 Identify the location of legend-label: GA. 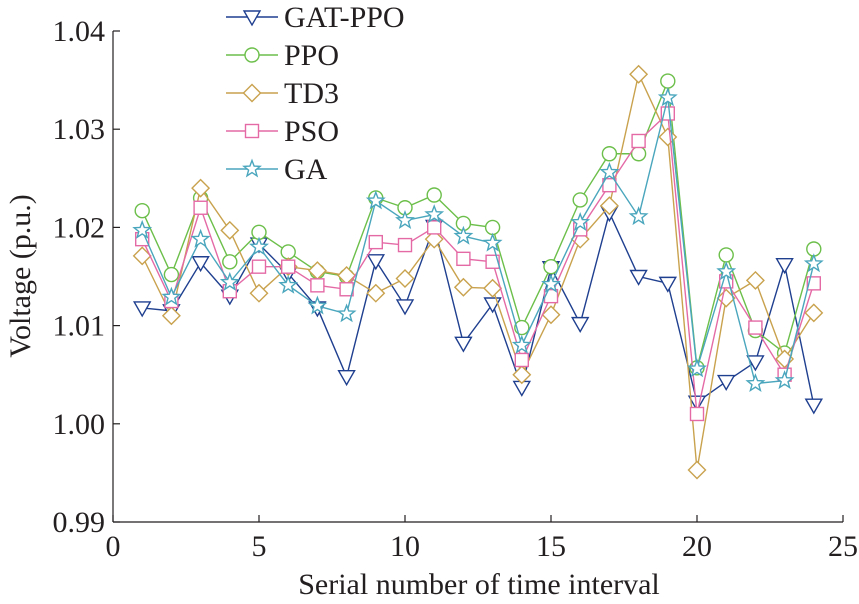
(306, 169).